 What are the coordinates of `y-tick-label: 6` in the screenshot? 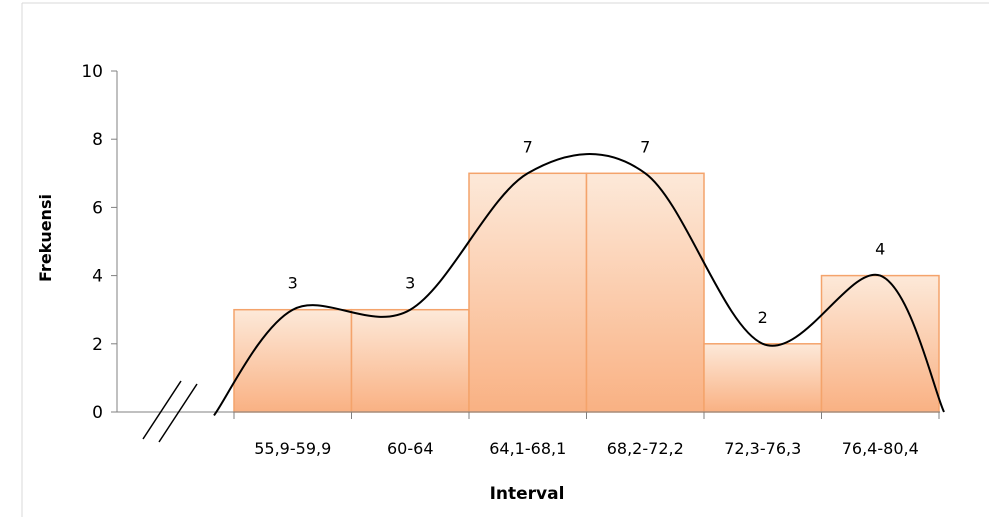 It's located at (97, 208).